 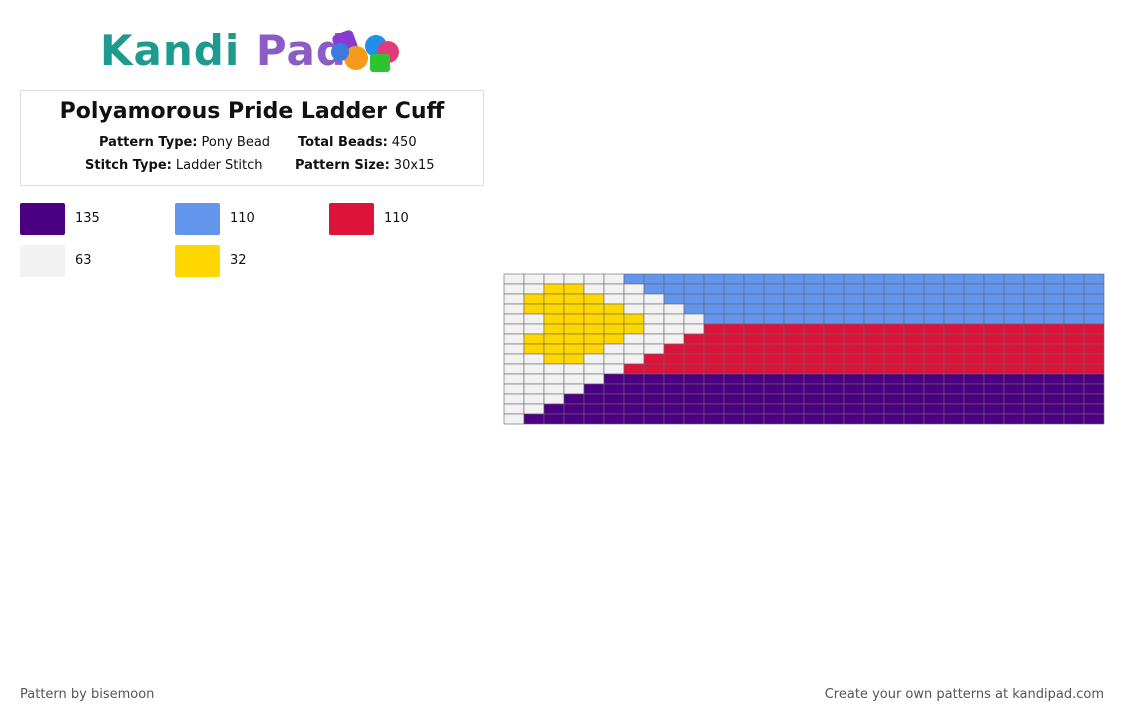 I want to click on logo-text: Kandi, so click(x=170, y=50).